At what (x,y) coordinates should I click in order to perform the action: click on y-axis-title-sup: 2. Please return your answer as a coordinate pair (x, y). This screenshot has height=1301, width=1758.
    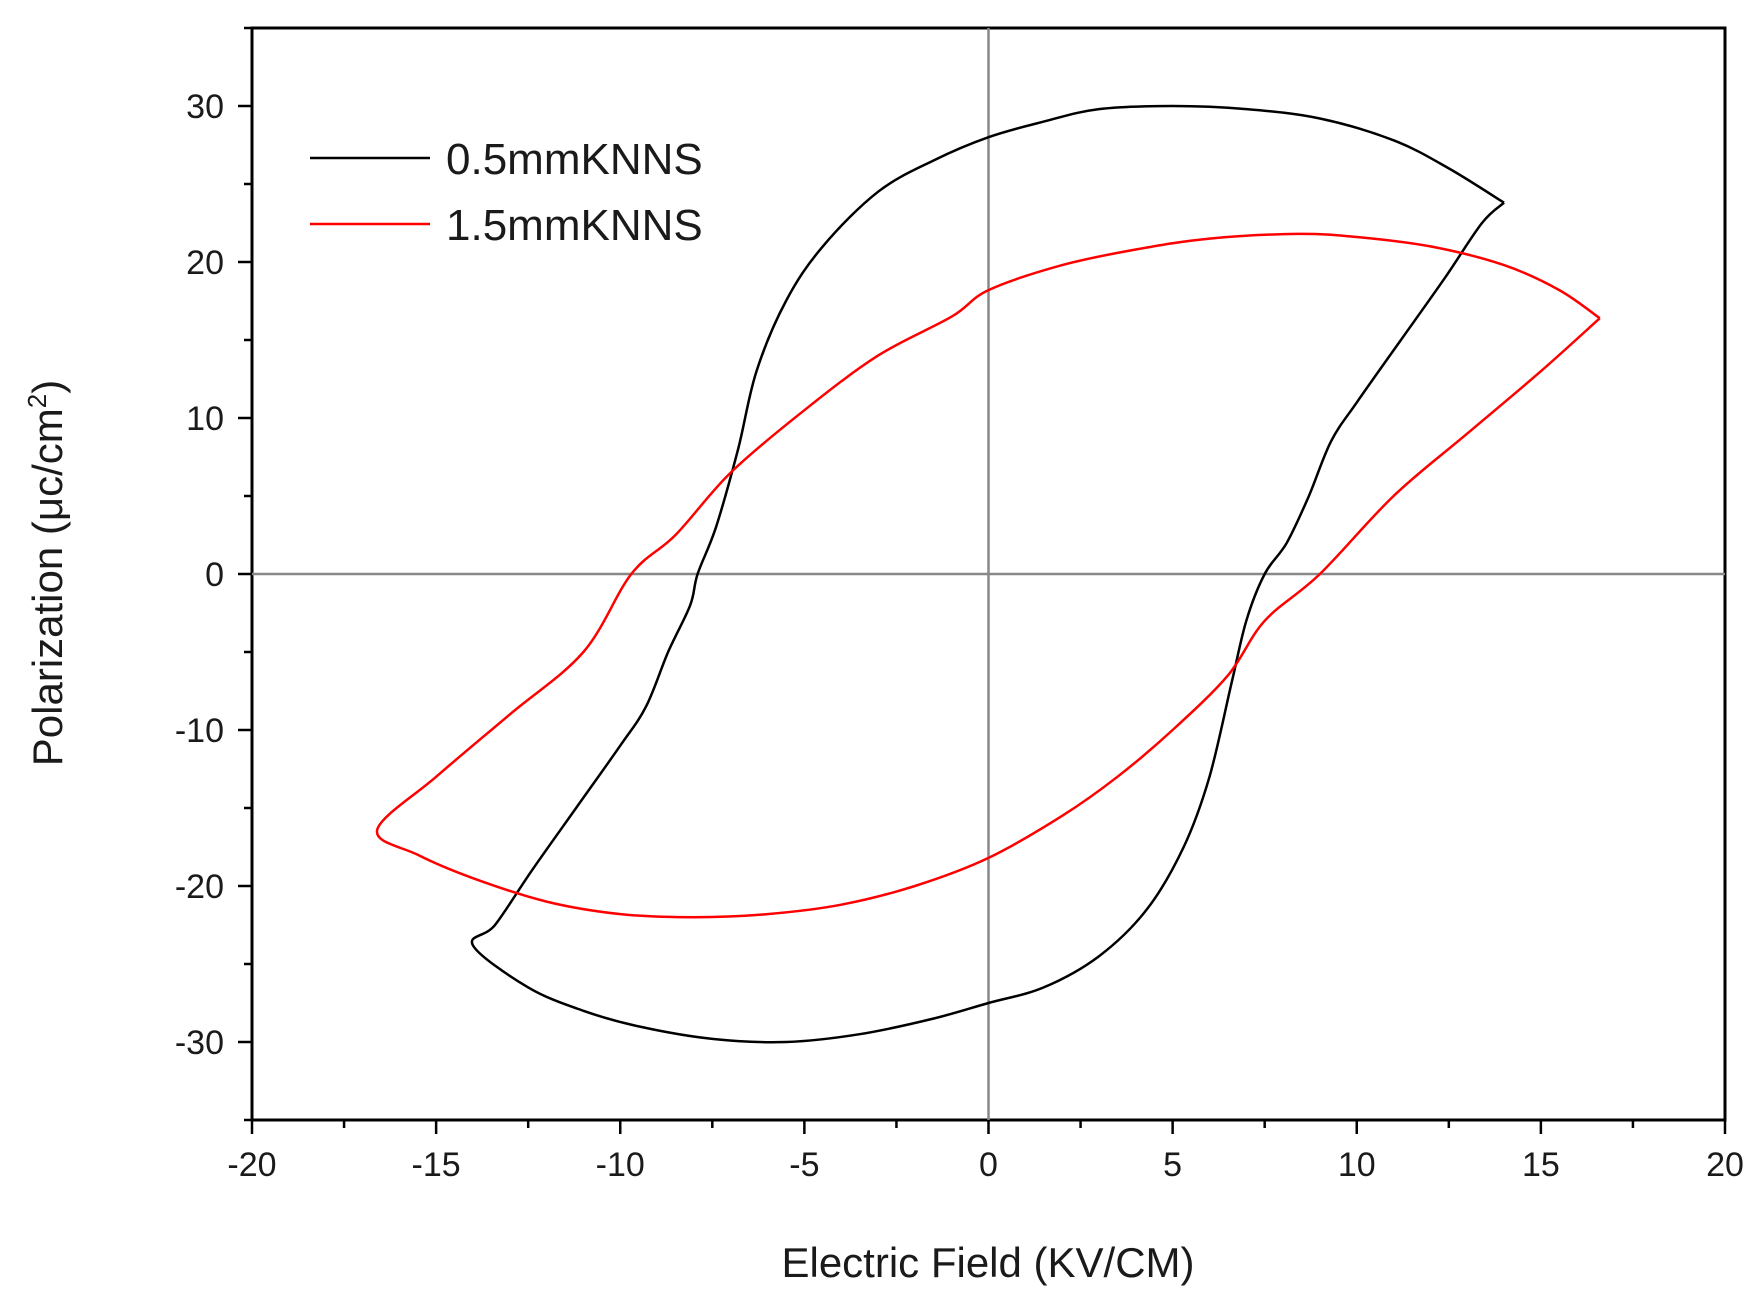
    Looking at the image, I should click on (37, 401).